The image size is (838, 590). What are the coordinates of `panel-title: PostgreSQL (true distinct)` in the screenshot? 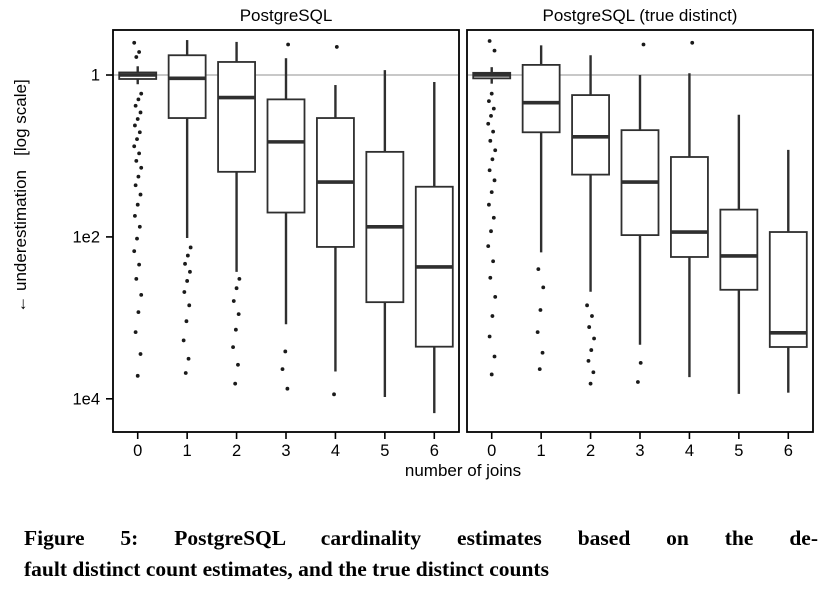 It's located at (640, 15).